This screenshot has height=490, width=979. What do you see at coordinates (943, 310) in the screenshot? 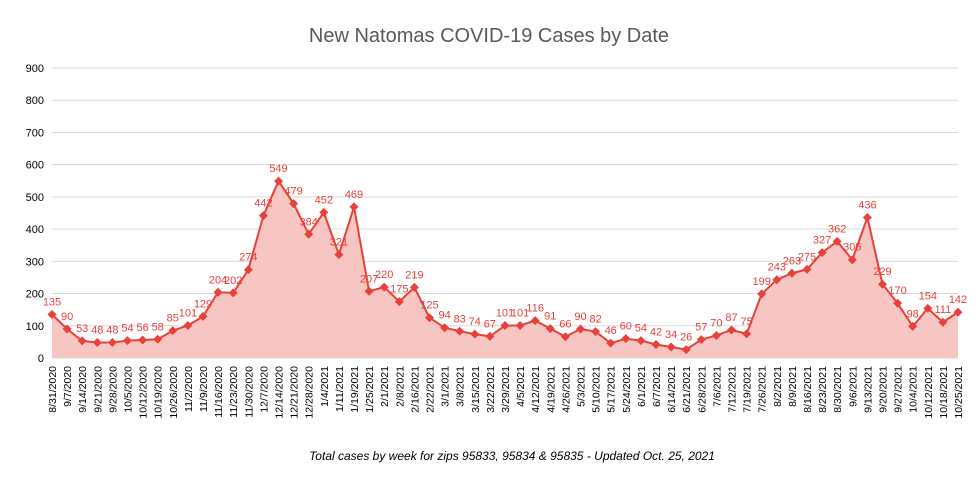
I see `data-label: 111` at bounding box center [943, 310].